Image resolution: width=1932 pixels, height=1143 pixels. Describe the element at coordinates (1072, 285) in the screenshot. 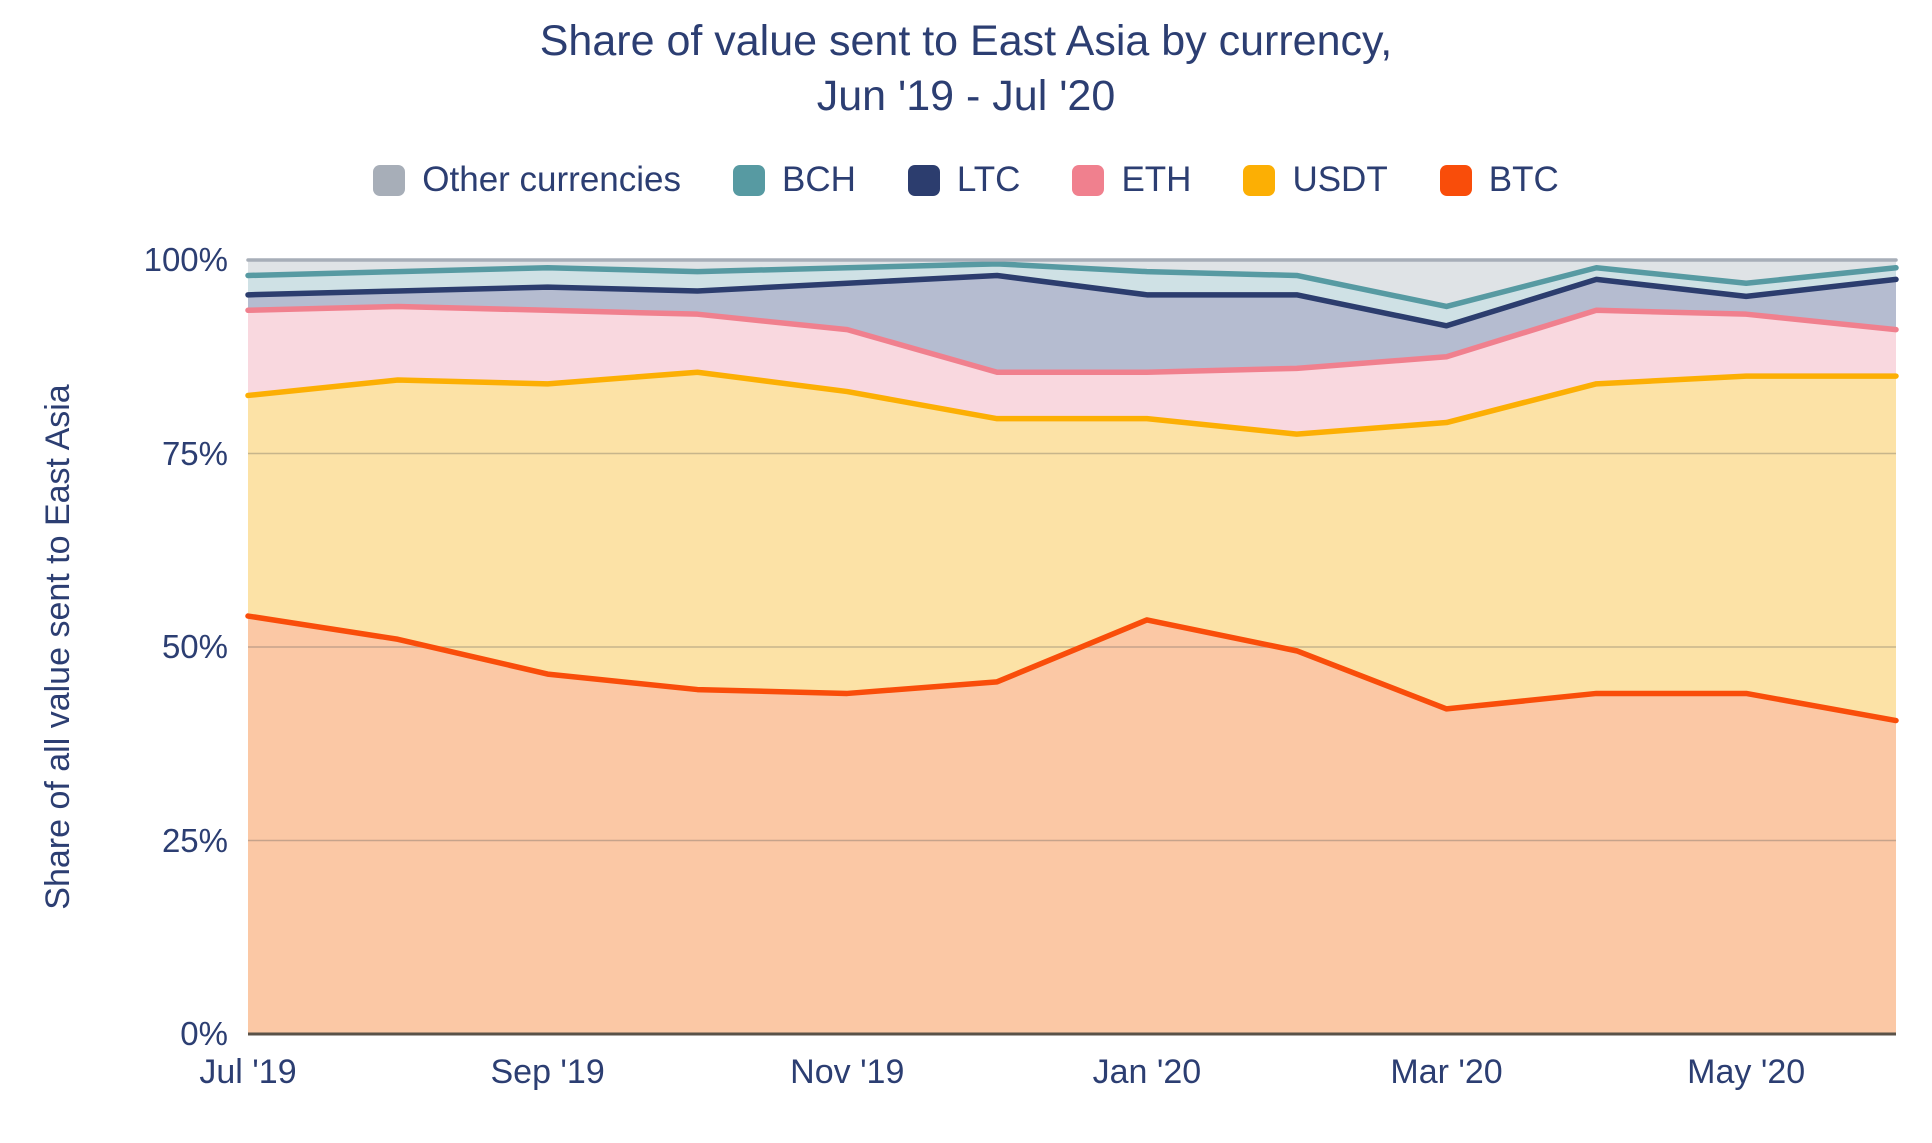

I see `line-bch` at that location.